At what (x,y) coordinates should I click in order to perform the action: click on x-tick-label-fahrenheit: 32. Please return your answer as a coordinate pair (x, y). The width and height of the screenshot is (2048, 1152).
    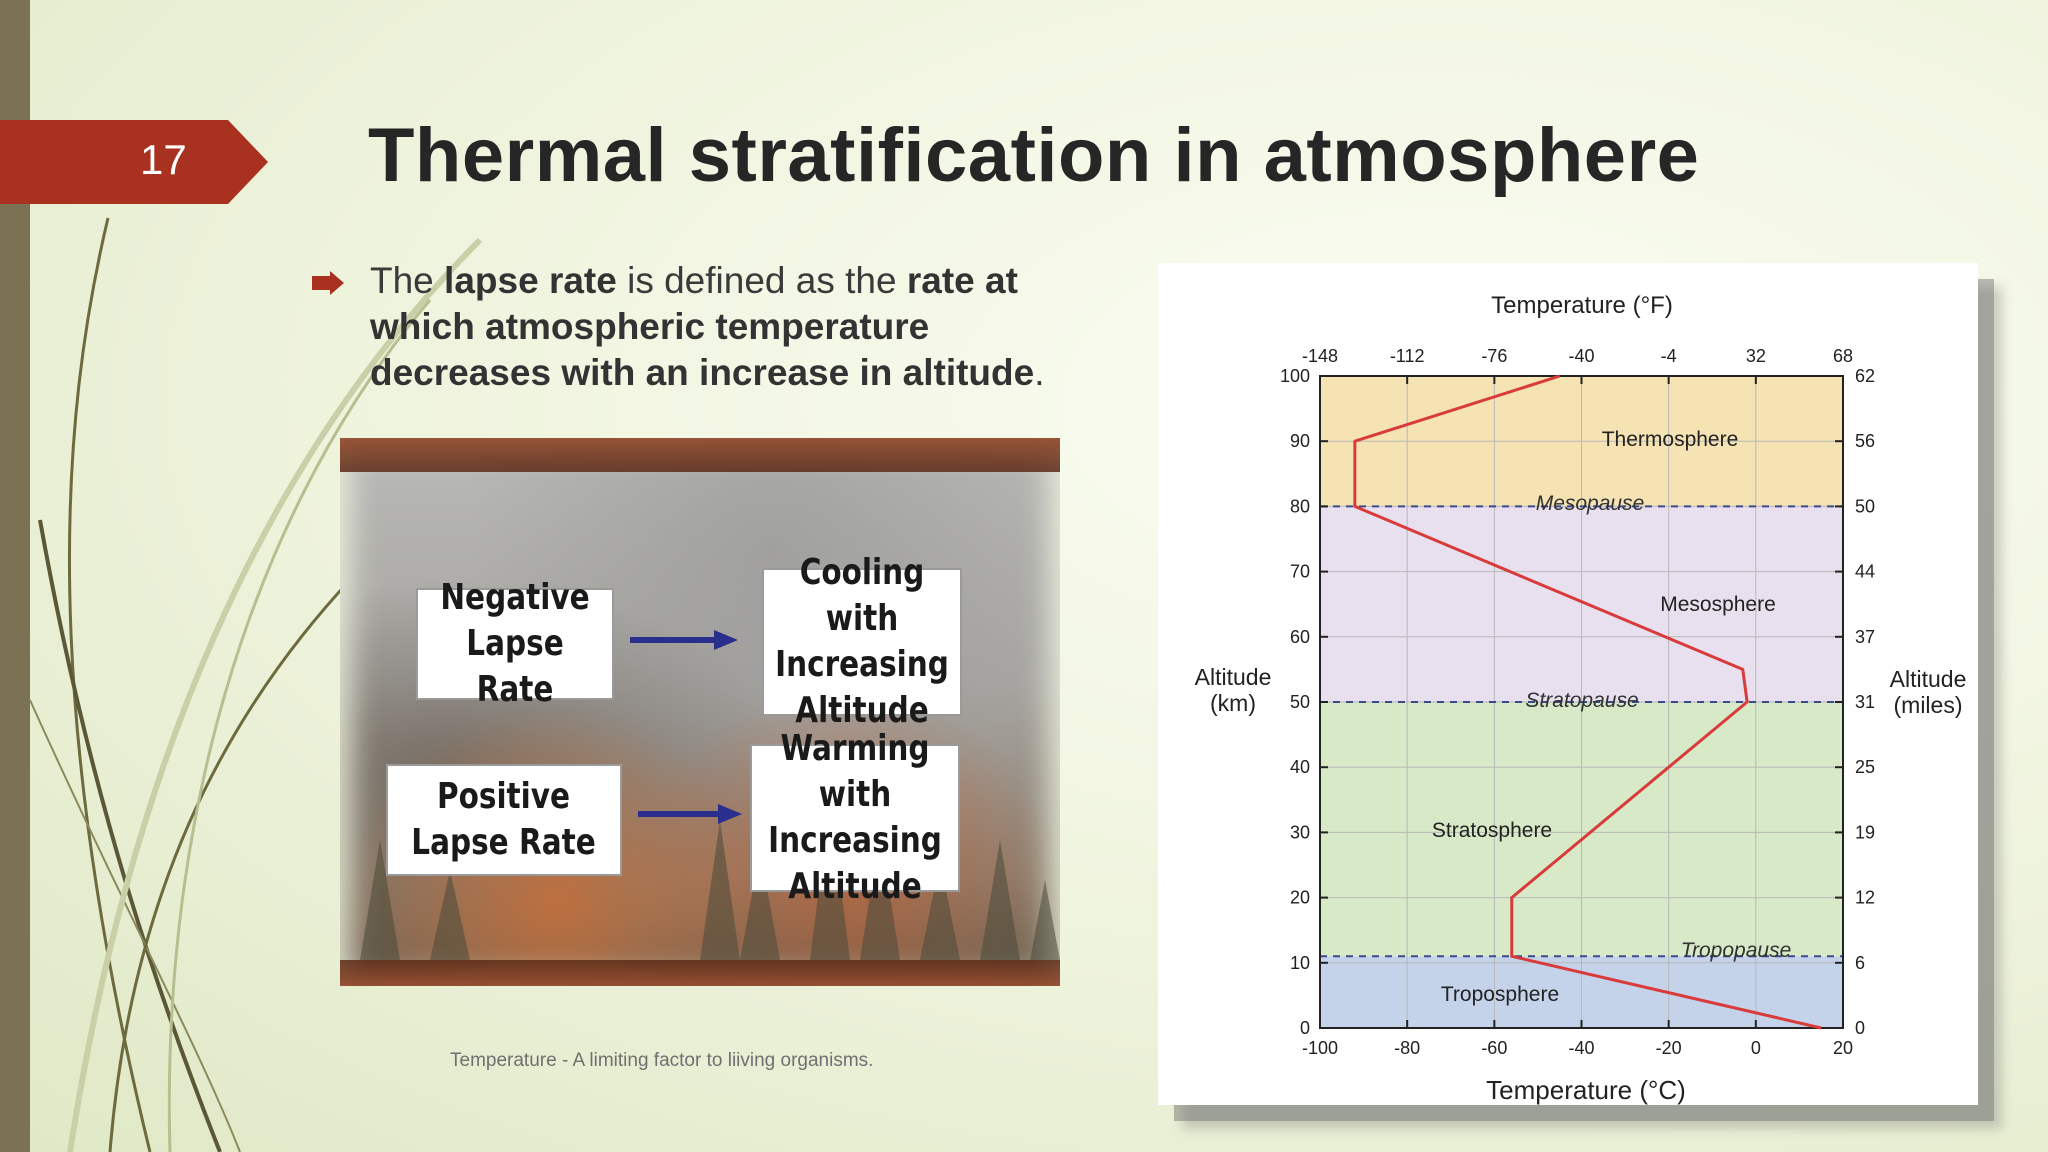
    Looking at the image, I should click on (1756, 356).